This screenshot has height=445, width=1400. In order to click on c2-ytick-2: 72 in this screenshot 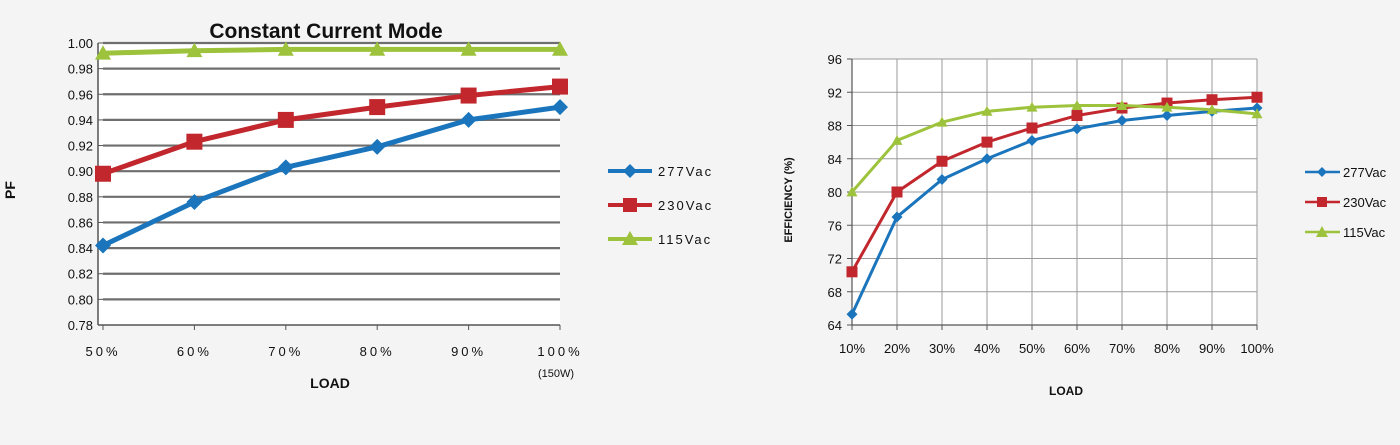, I will do `click(835, 259)`.